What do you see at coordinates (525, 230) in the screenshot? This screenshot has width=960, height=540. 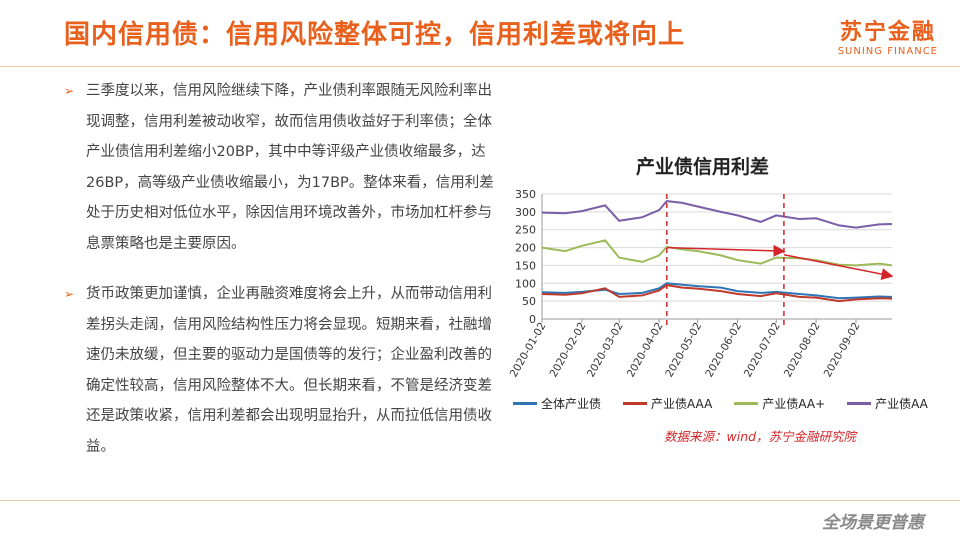 I see `y-tick-label: 250` at bounding box center [525, 230].